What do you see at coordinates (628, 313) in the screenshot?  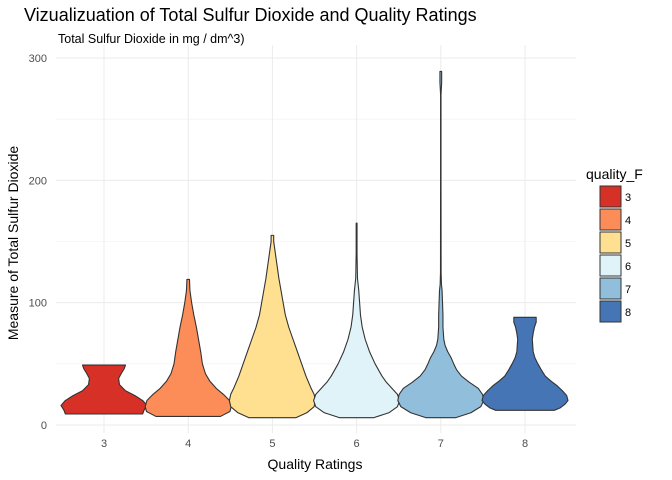 I see `legend-label-8: 8` at bounding box center [628, 313].